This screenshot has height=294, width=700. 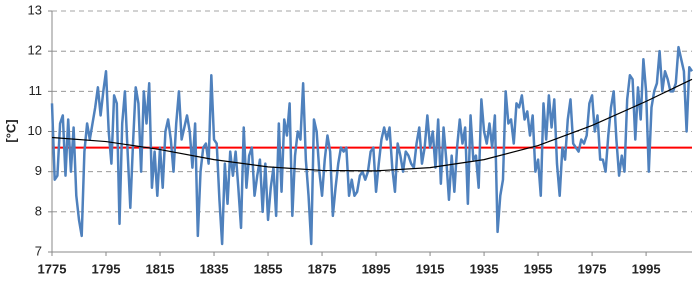 What do you see at coordinates (484, 268) in the screenshot?
I see `x-tick-label: 1935` at bounding box center [484, 268].